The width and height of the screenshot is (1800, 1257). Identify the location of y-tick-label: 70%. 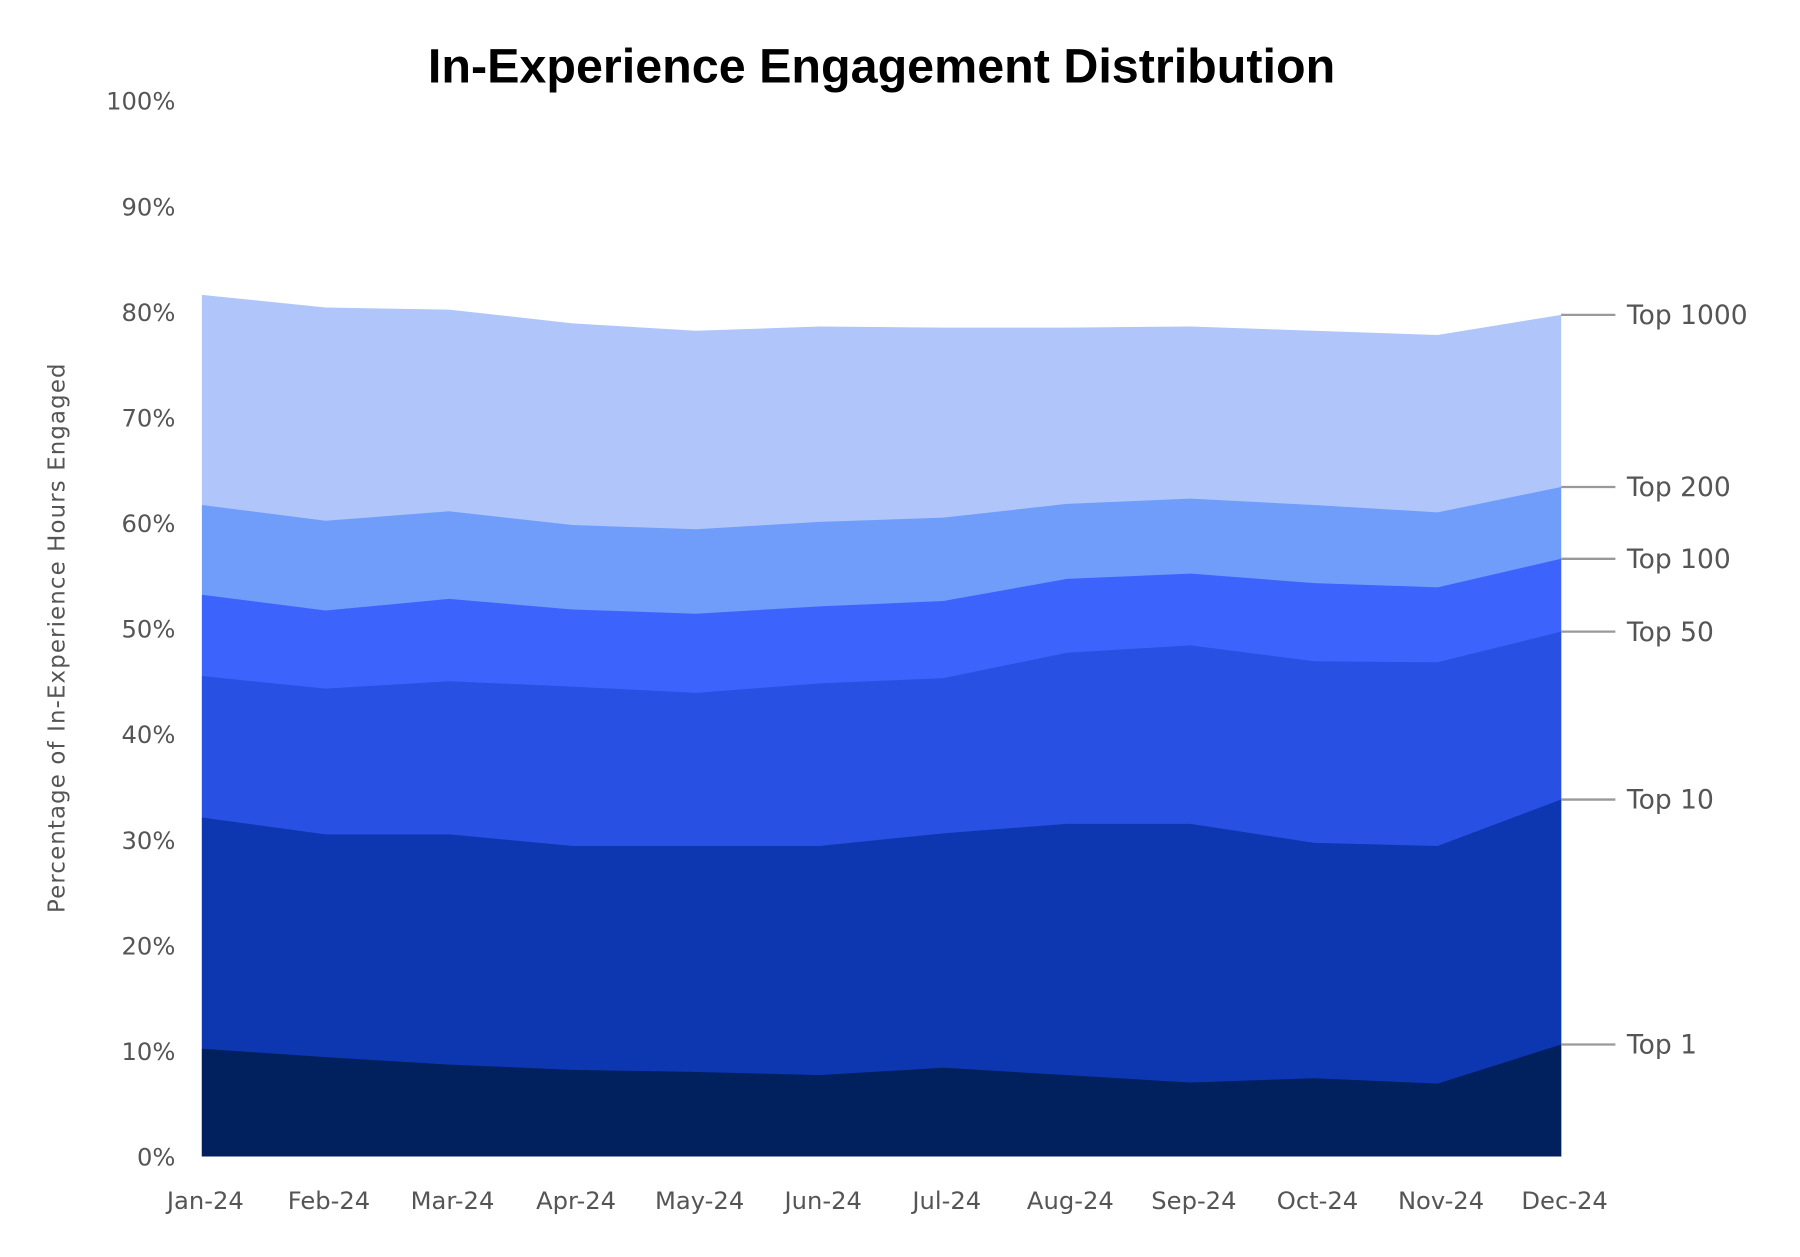
(149, 419).